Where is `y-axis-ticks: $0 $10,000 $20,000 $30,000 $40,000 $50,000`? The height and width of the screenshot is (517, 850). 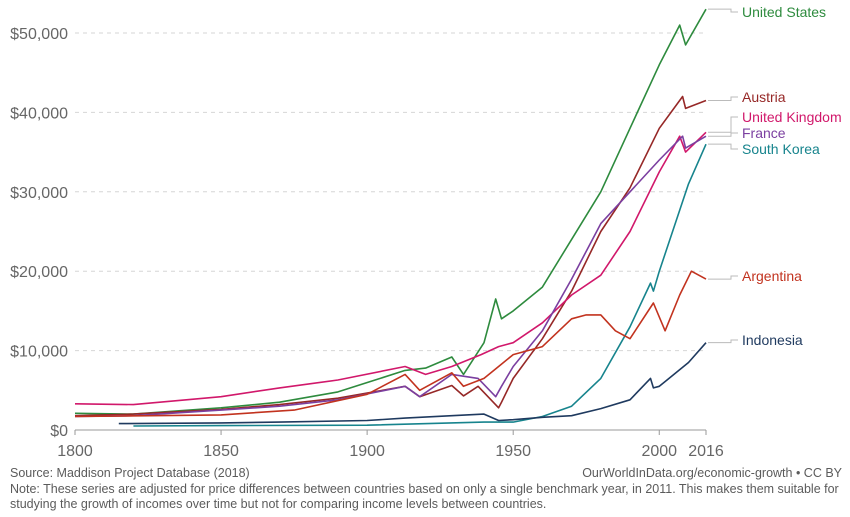 y-axis-ticks: $0 $10,000 $20,000 $30,000 $40,000 $50,000 is located at coordinates (39, 233).